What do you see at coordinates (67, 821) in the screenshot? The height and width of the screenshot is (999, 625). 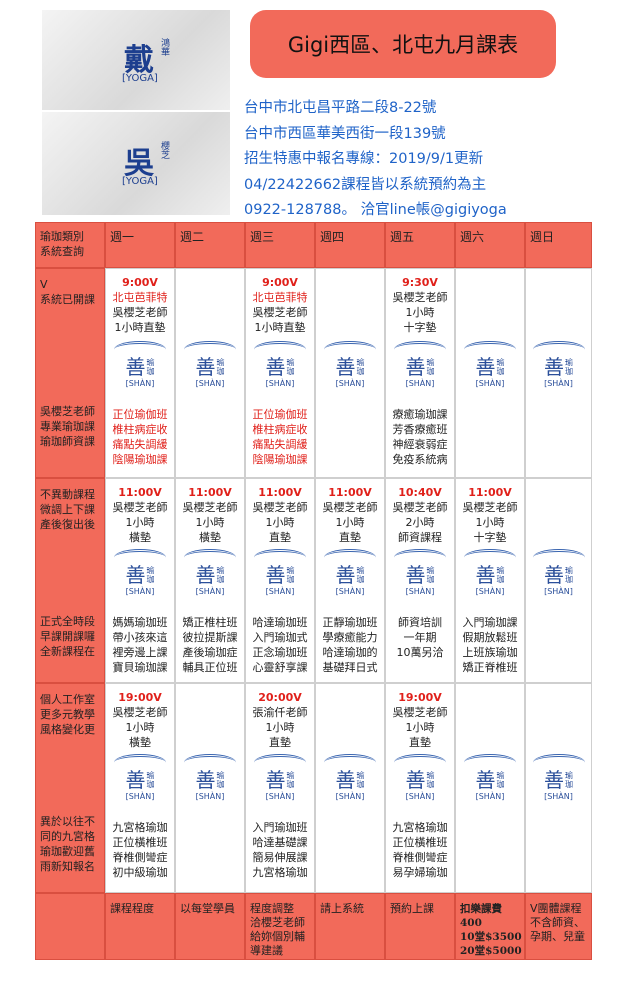 I see `side-text: 異於以往不` at bounding box center [67, 821].